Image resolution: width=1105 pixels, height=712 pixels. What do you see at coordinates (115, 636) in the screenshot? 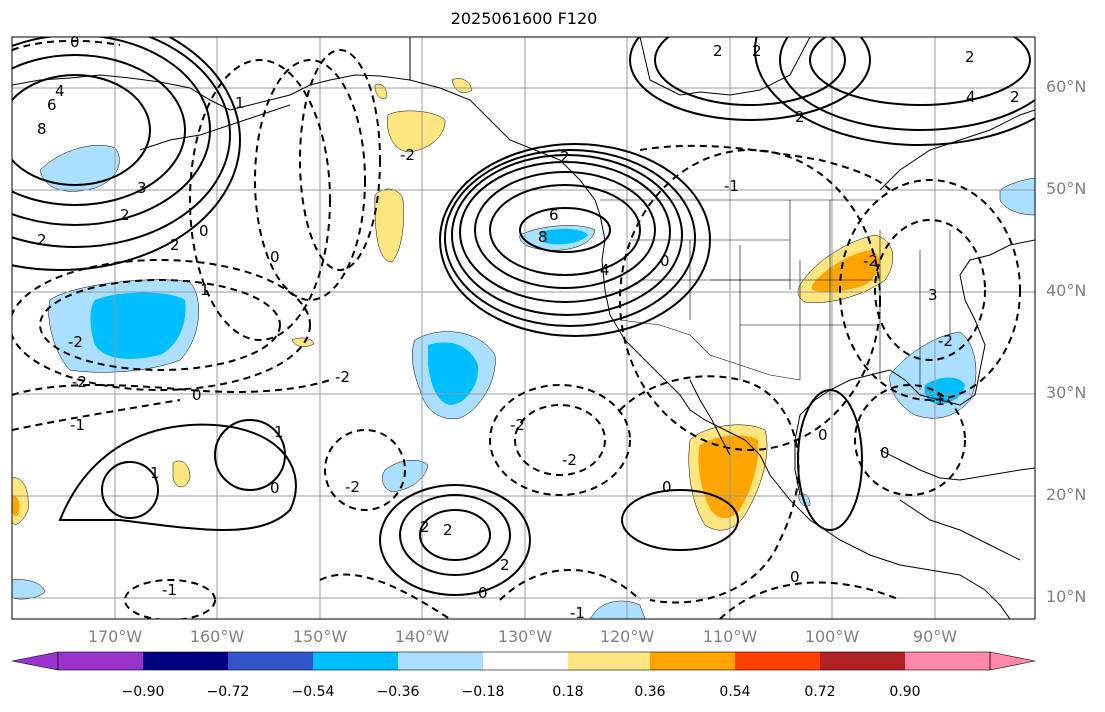
I see `lon-label: 170°W` at bounding box center [115, 636].